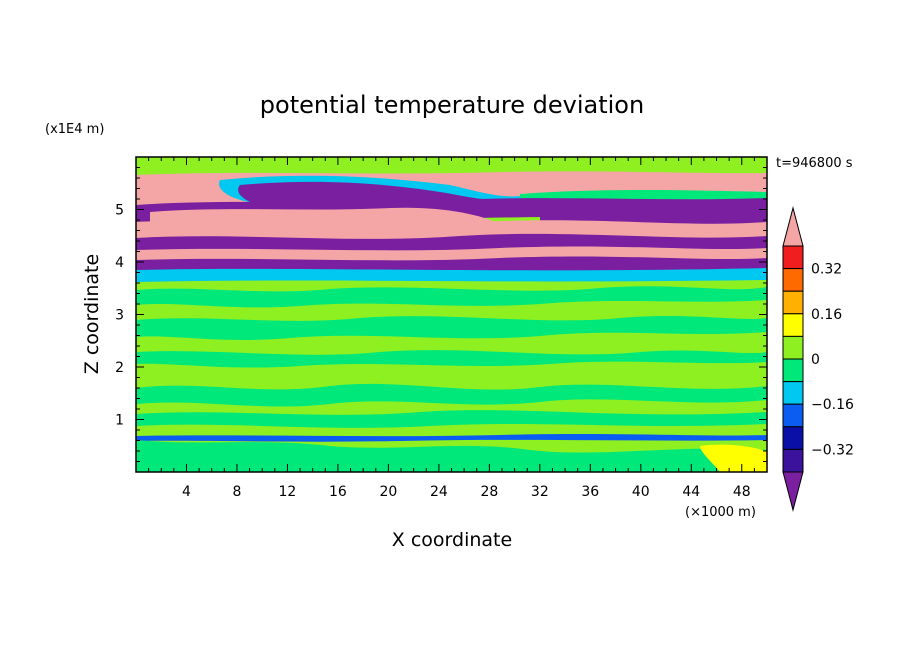  What do you see at coordinates (288, 492) in the screenshot?
I see `x-tick-label: 12` at bounding box center [288, 492].